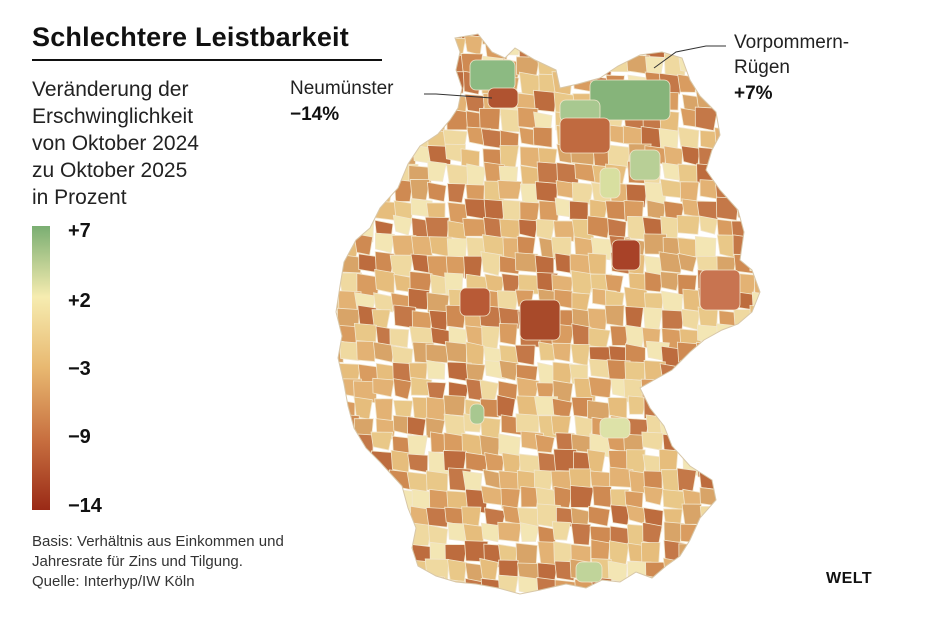  Describe the element at coordinates (615, 428) in the screenshot. I see `light-area` at that location.